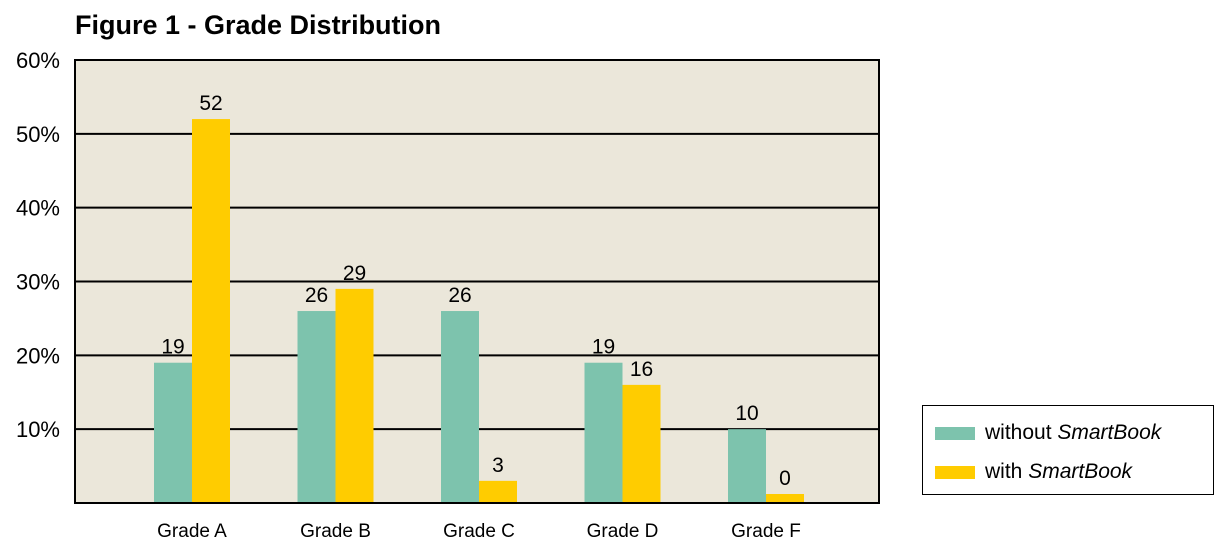  What do you see at coordinates (335, 531) in the screenshot?
I see `x-tick-label: Grade B` at bounding box center [335, 531].